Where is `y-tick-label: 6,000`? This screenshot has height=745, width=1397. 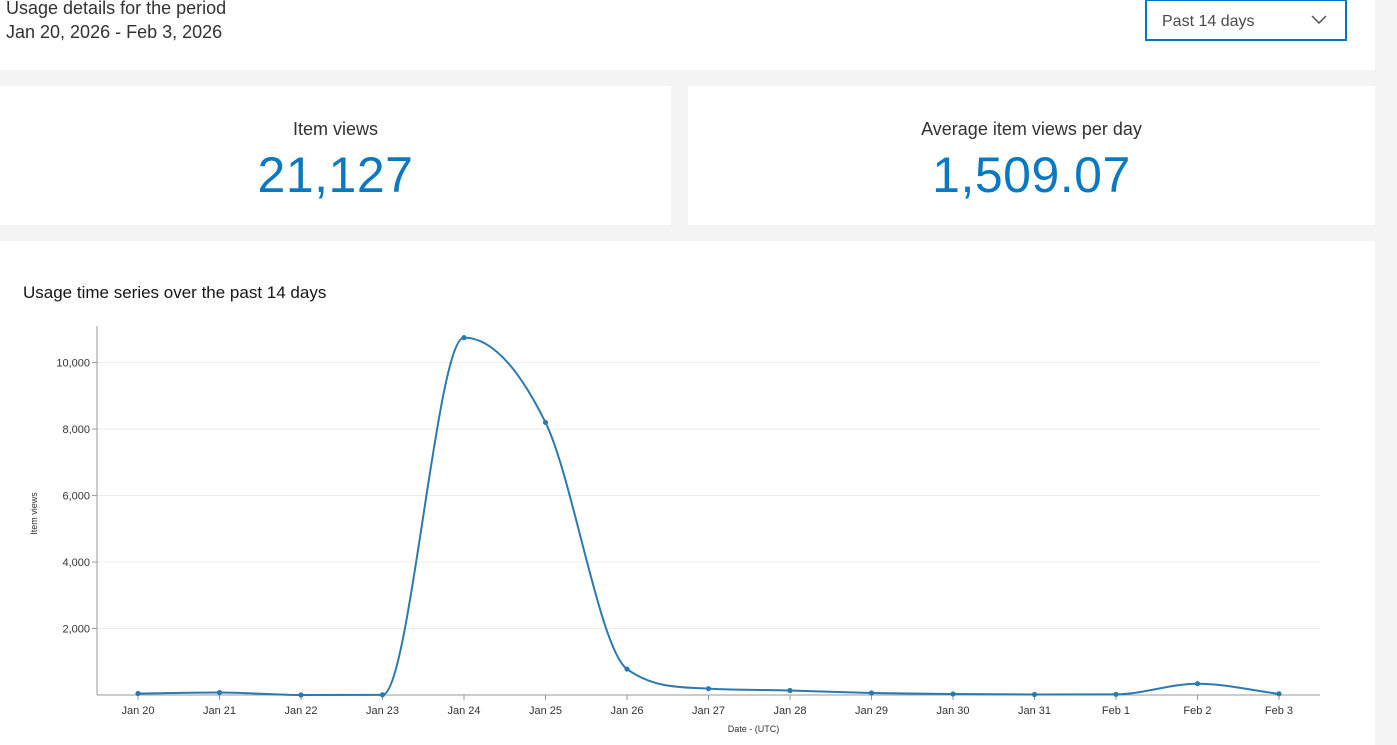
y-tick-label: 6,000 is located at coordinates (76, 497).